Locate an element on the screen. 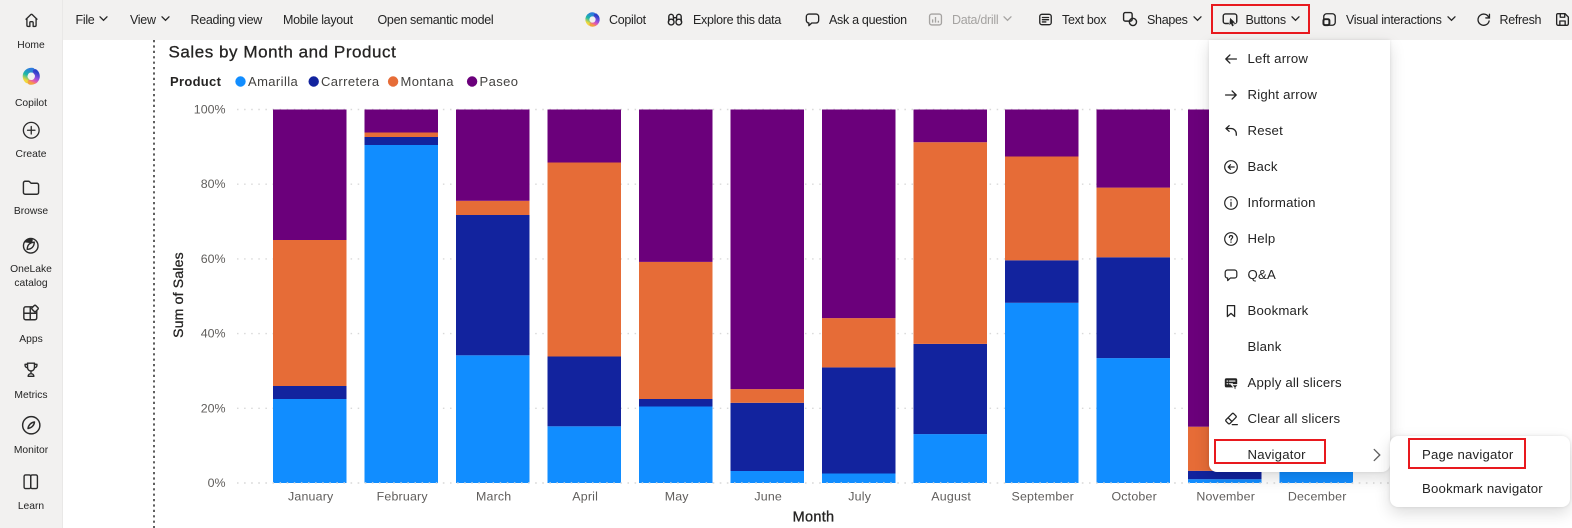 Image resolution: width=1572 pixels, height=528 pixels. svg-text: August is located at coordinates (951, 497).